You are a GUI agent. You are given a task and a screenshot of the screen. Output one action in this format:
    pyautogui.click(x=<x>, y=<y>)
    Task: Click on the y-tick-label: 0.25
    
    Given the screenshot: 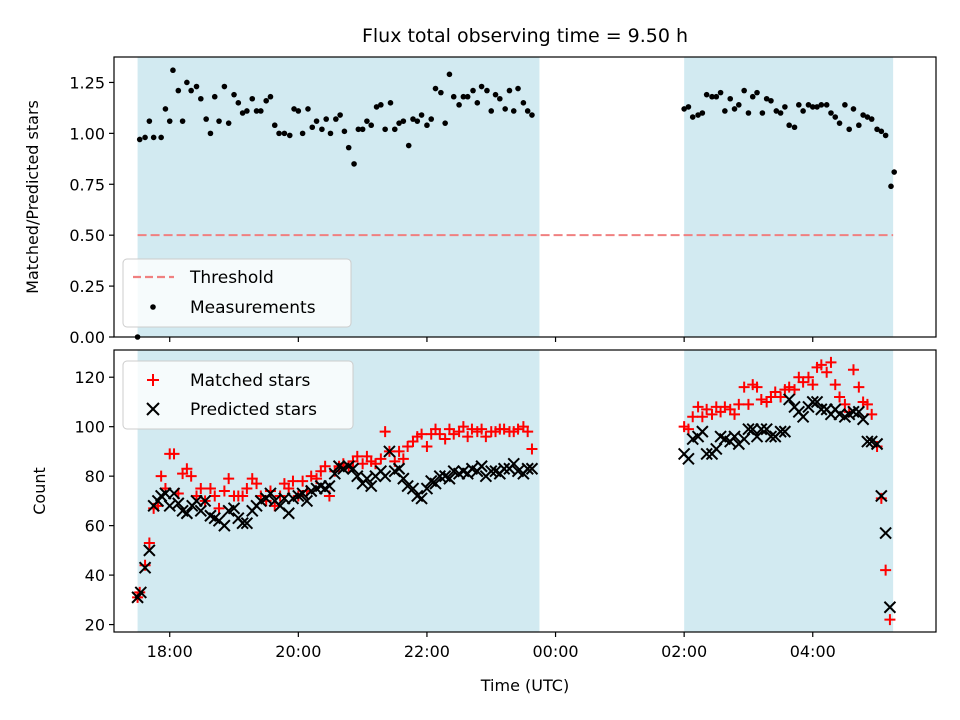 What is the action you would take?
    pyautogui.click(x=87, y=286)
    